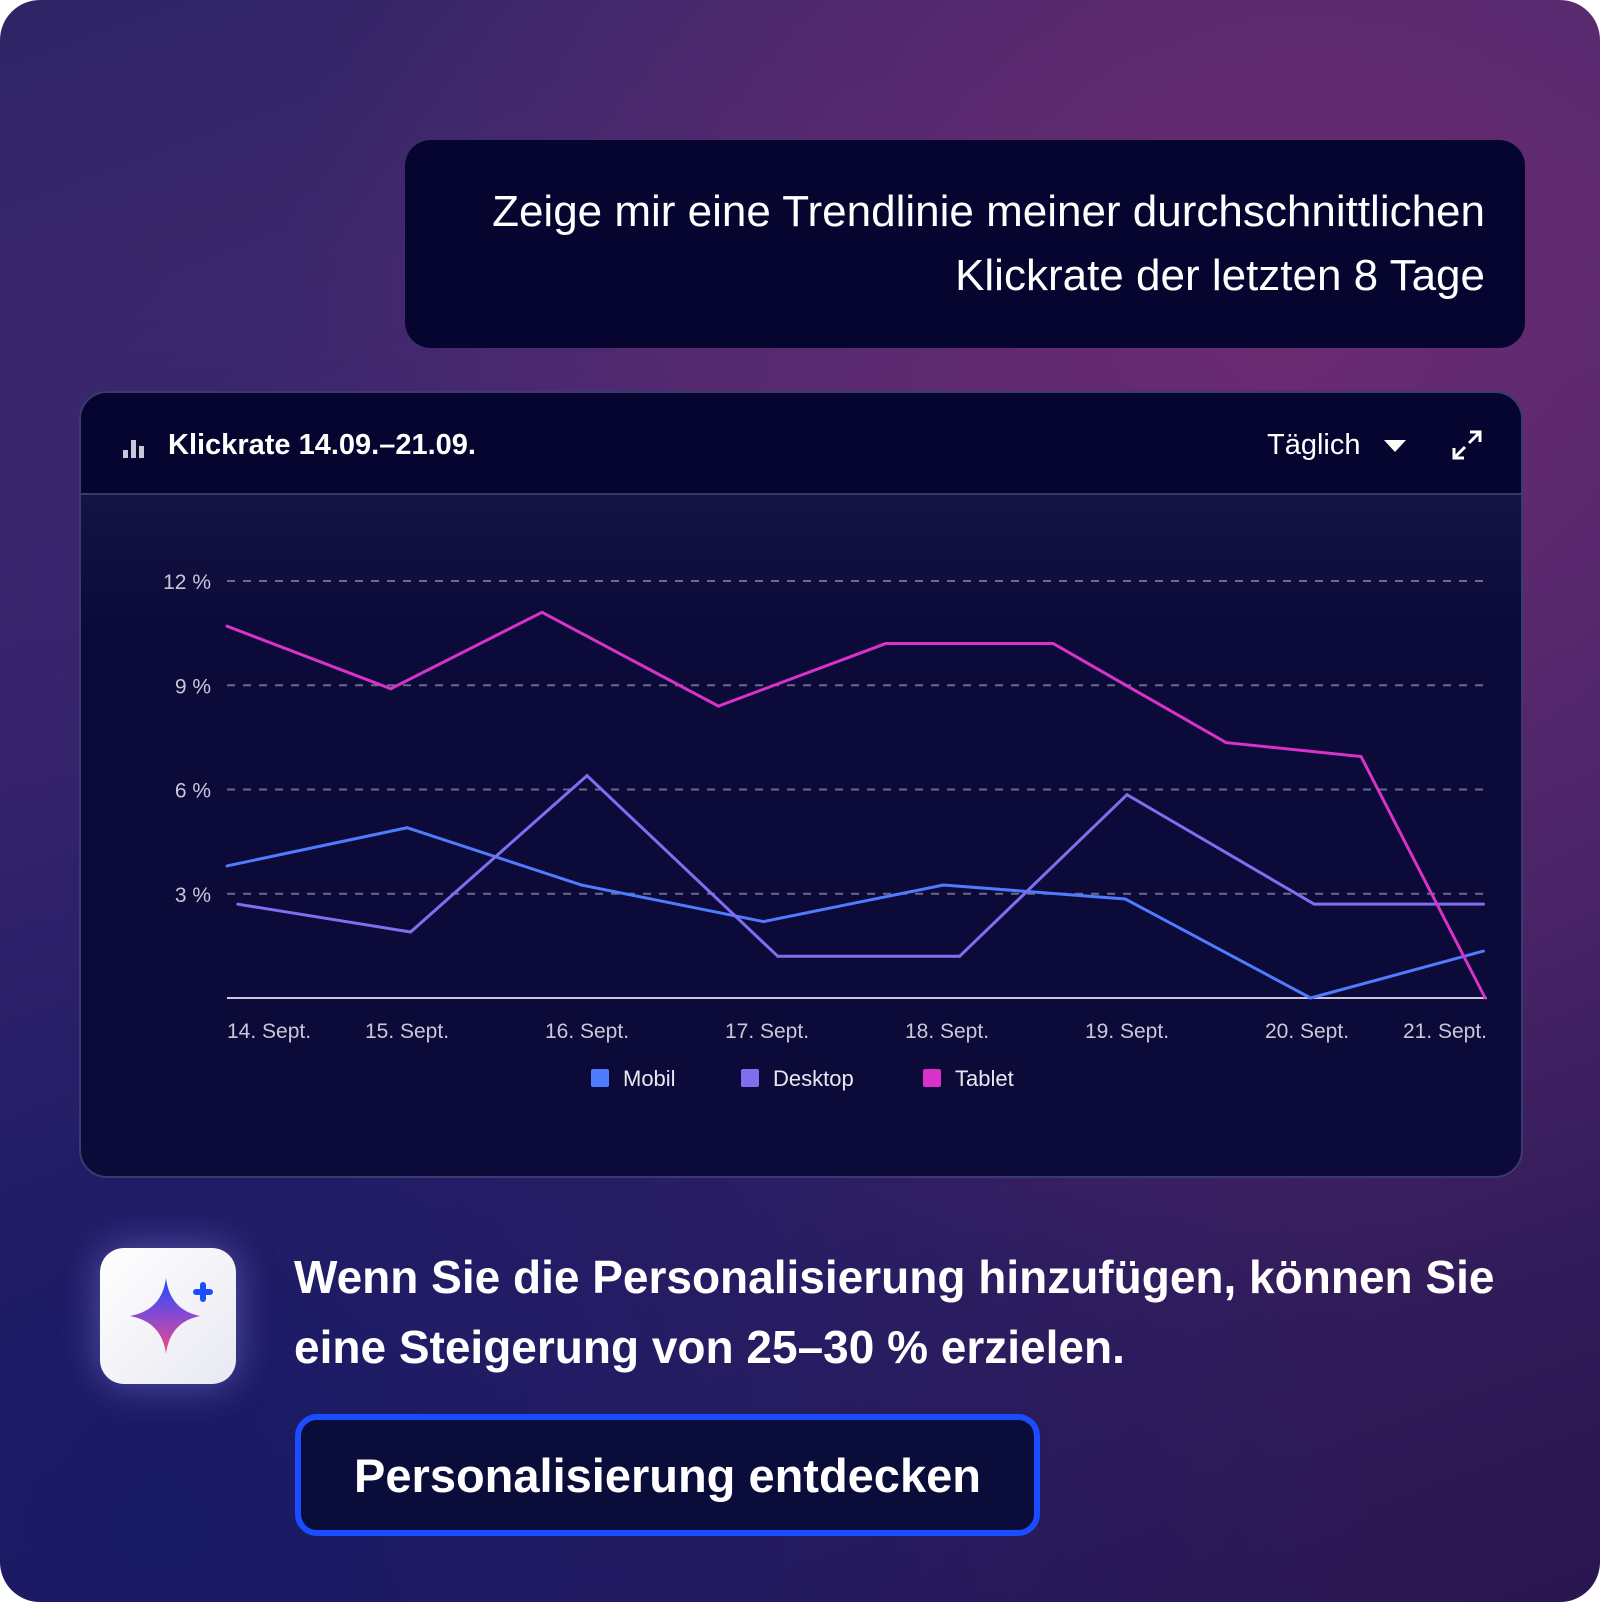  I want to click on legend-swatch-desktop, so click(750, 1078).